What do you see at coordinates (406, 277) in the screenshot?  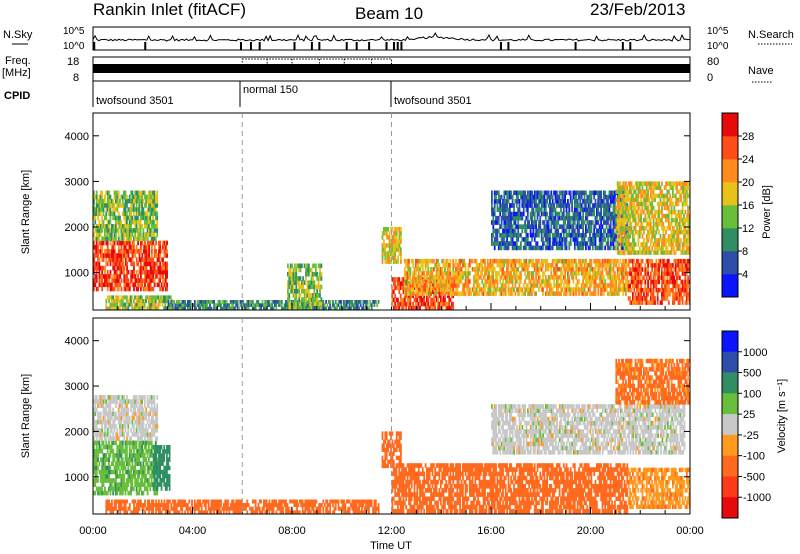 I see `power-cell-1988` at bounding box center [406, 277].